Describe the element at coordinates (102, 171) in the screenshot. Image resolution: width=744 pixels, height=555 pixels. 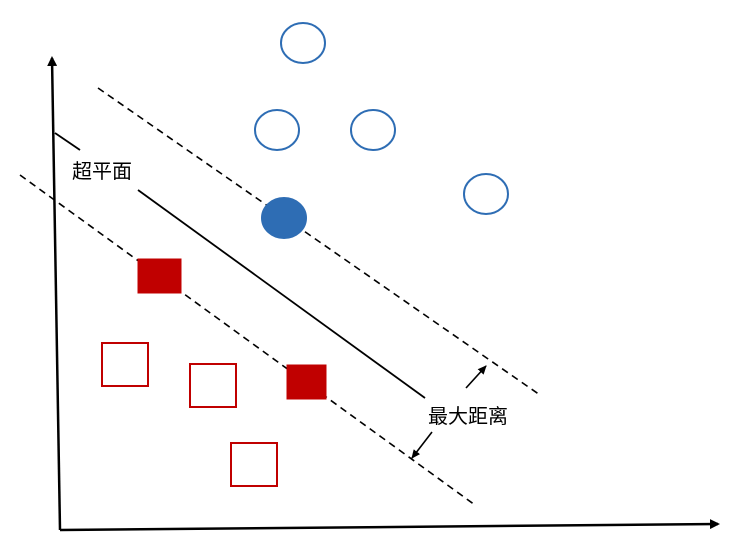
I see `hyperplane-label: 超平面` at that location.